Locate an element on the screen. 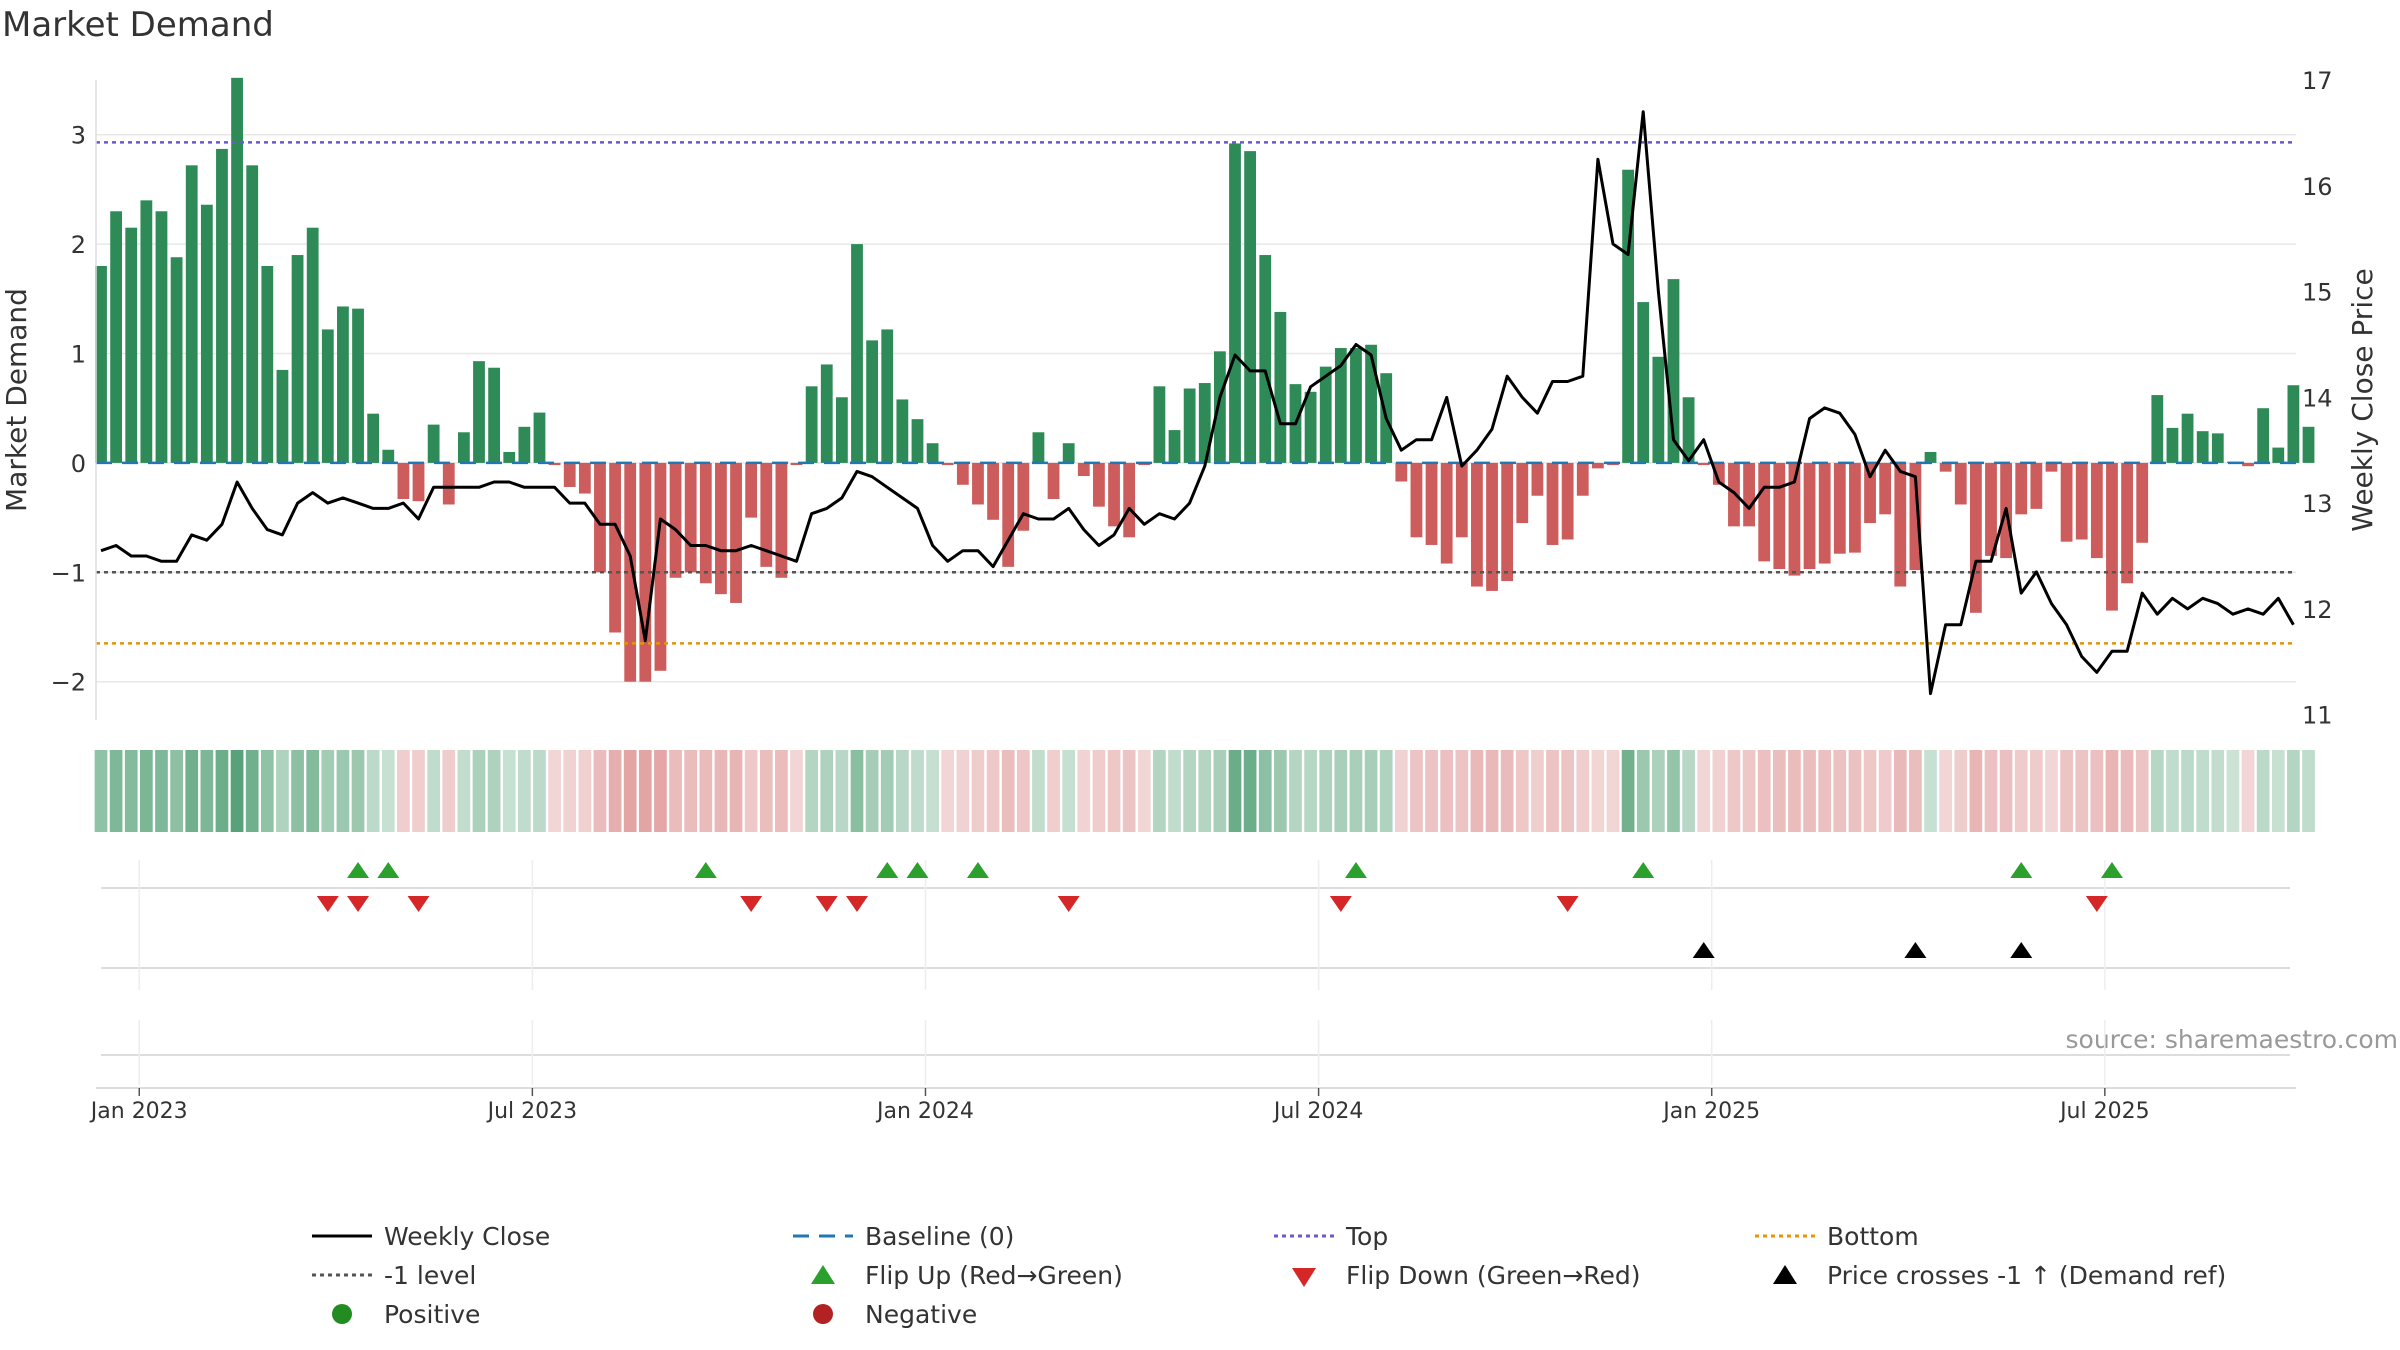 This screenshot has height=1350, width=2400. legend-flip-down-icon is located at coordinates (1304, 1277).